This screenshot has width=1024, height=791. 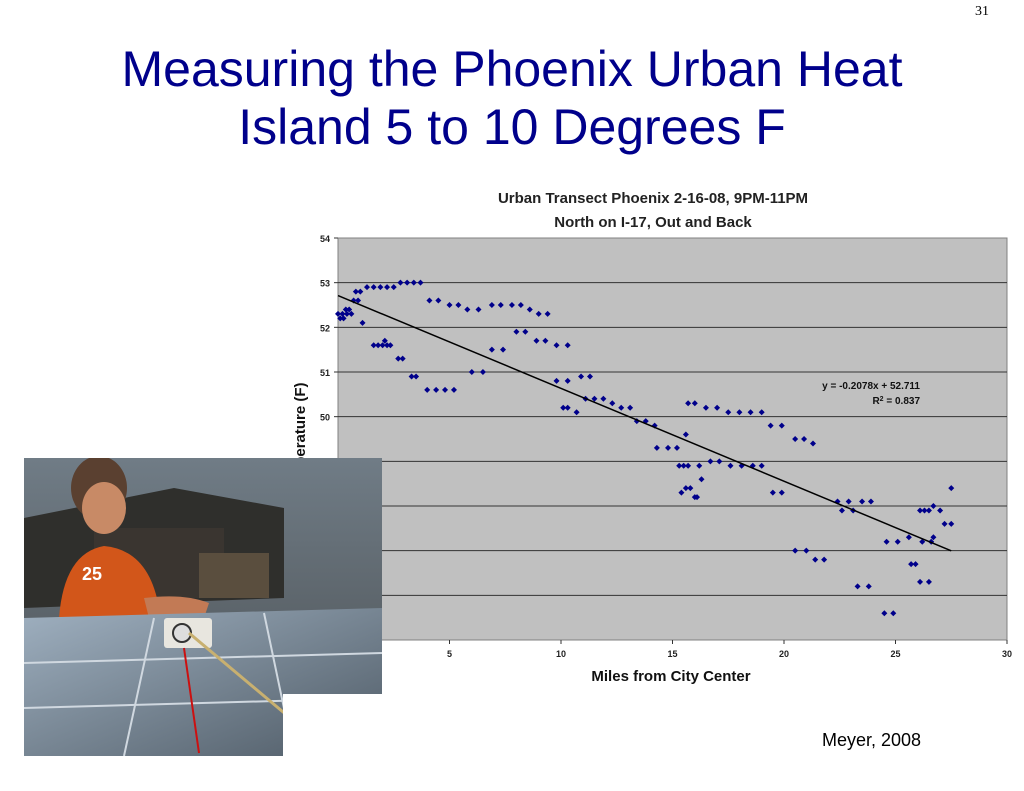 What do you see at coordinates (902, 401) in the screenshot?
I see `r-squared-value: = 0.837` at bounding box center [902, 401].